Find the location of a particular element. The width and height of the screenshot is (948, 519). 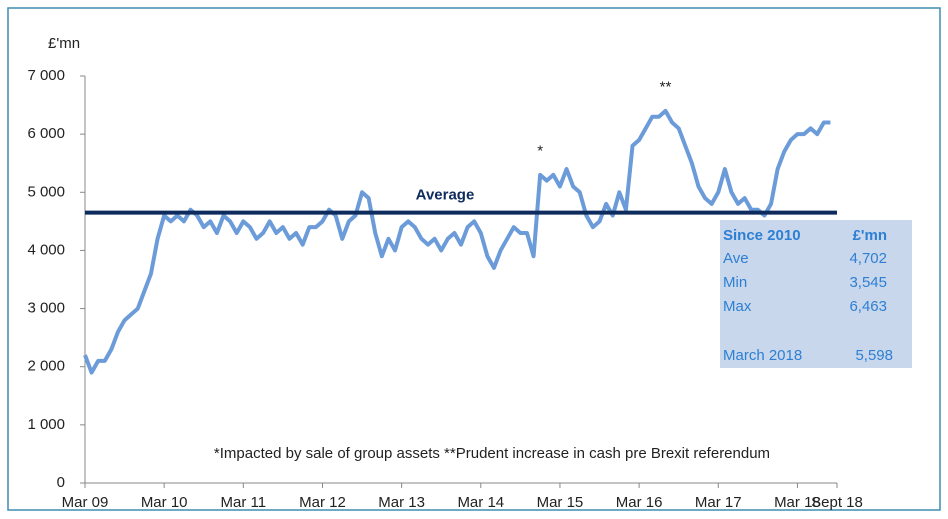

table-header: £'mn is located at coordinates (870, 235).